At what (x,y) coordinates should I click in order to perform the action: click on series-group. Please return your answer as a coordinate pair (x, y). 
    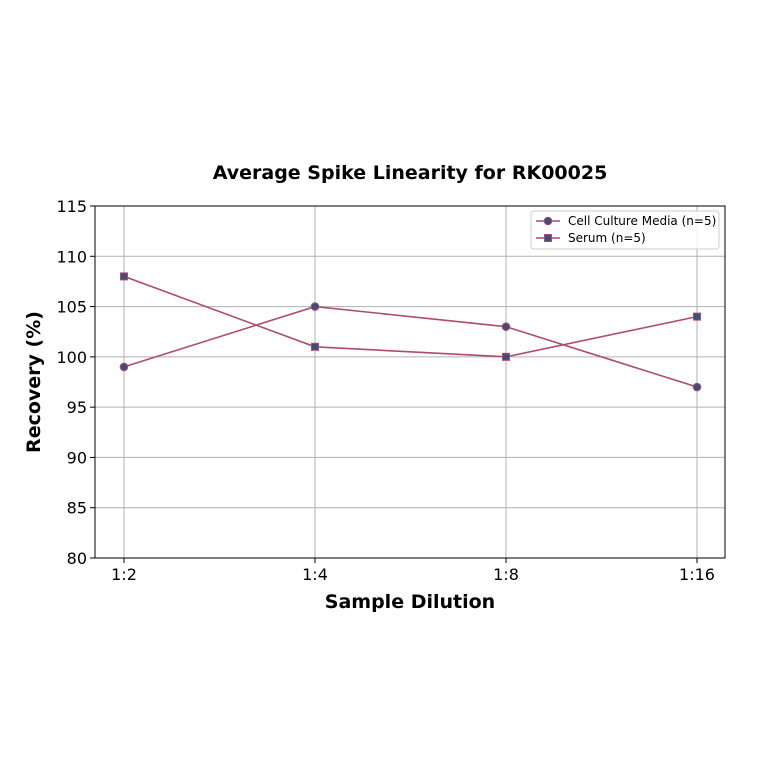
    Looking at the image, I should click on (410, 332).